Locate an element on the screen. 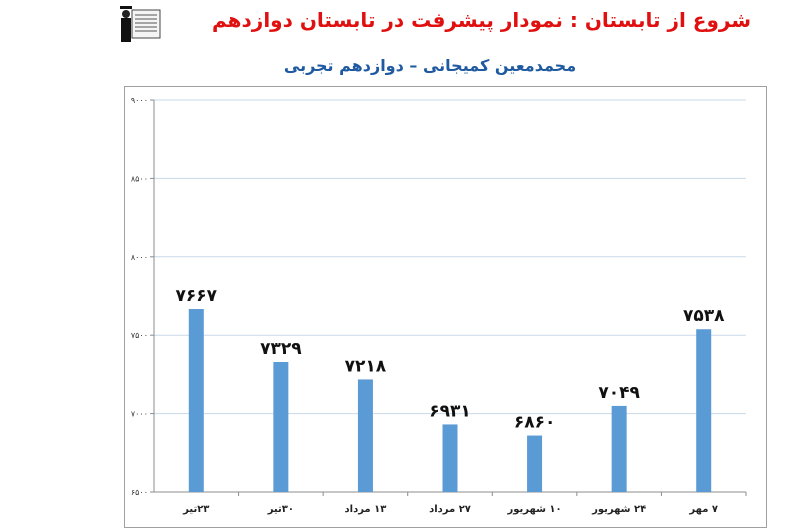 Image resolution: width=793 pixels, height=532 pixels. data-label: ۷۵۳۸ is located at coordinates (704, 316).